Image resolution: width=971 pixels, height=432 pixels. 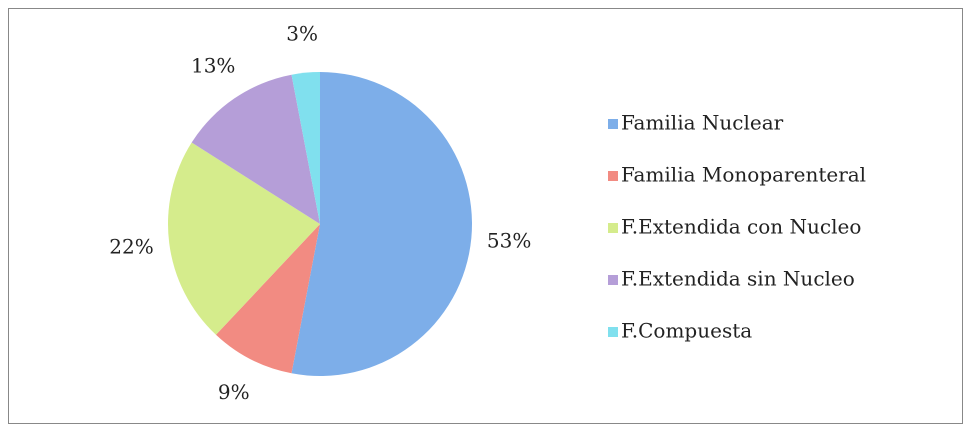 I want to click on data-label: 22%, so click(x=131, y=246).